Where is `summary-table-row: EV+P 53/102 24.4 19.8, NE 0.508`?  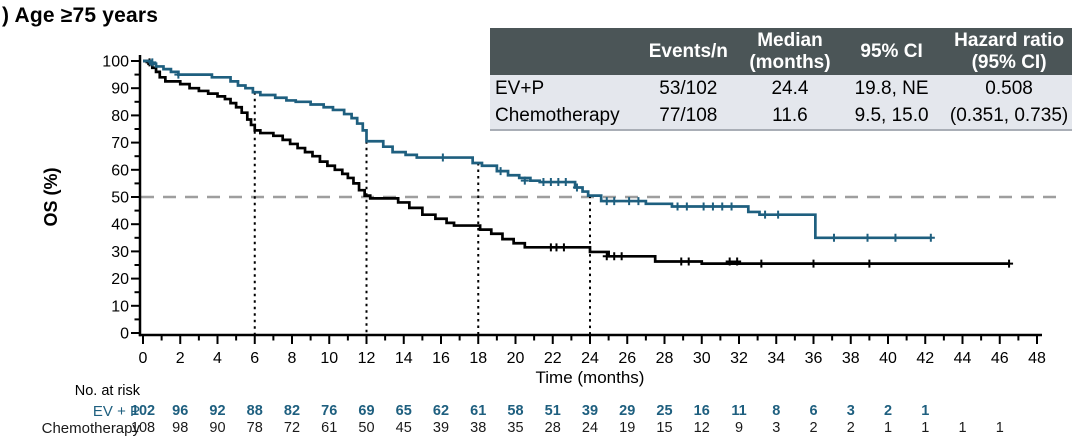 summary-table-row: EV+P 53/102 24.4 19.8, NE 0.508 is located at coordinates (781, 88).